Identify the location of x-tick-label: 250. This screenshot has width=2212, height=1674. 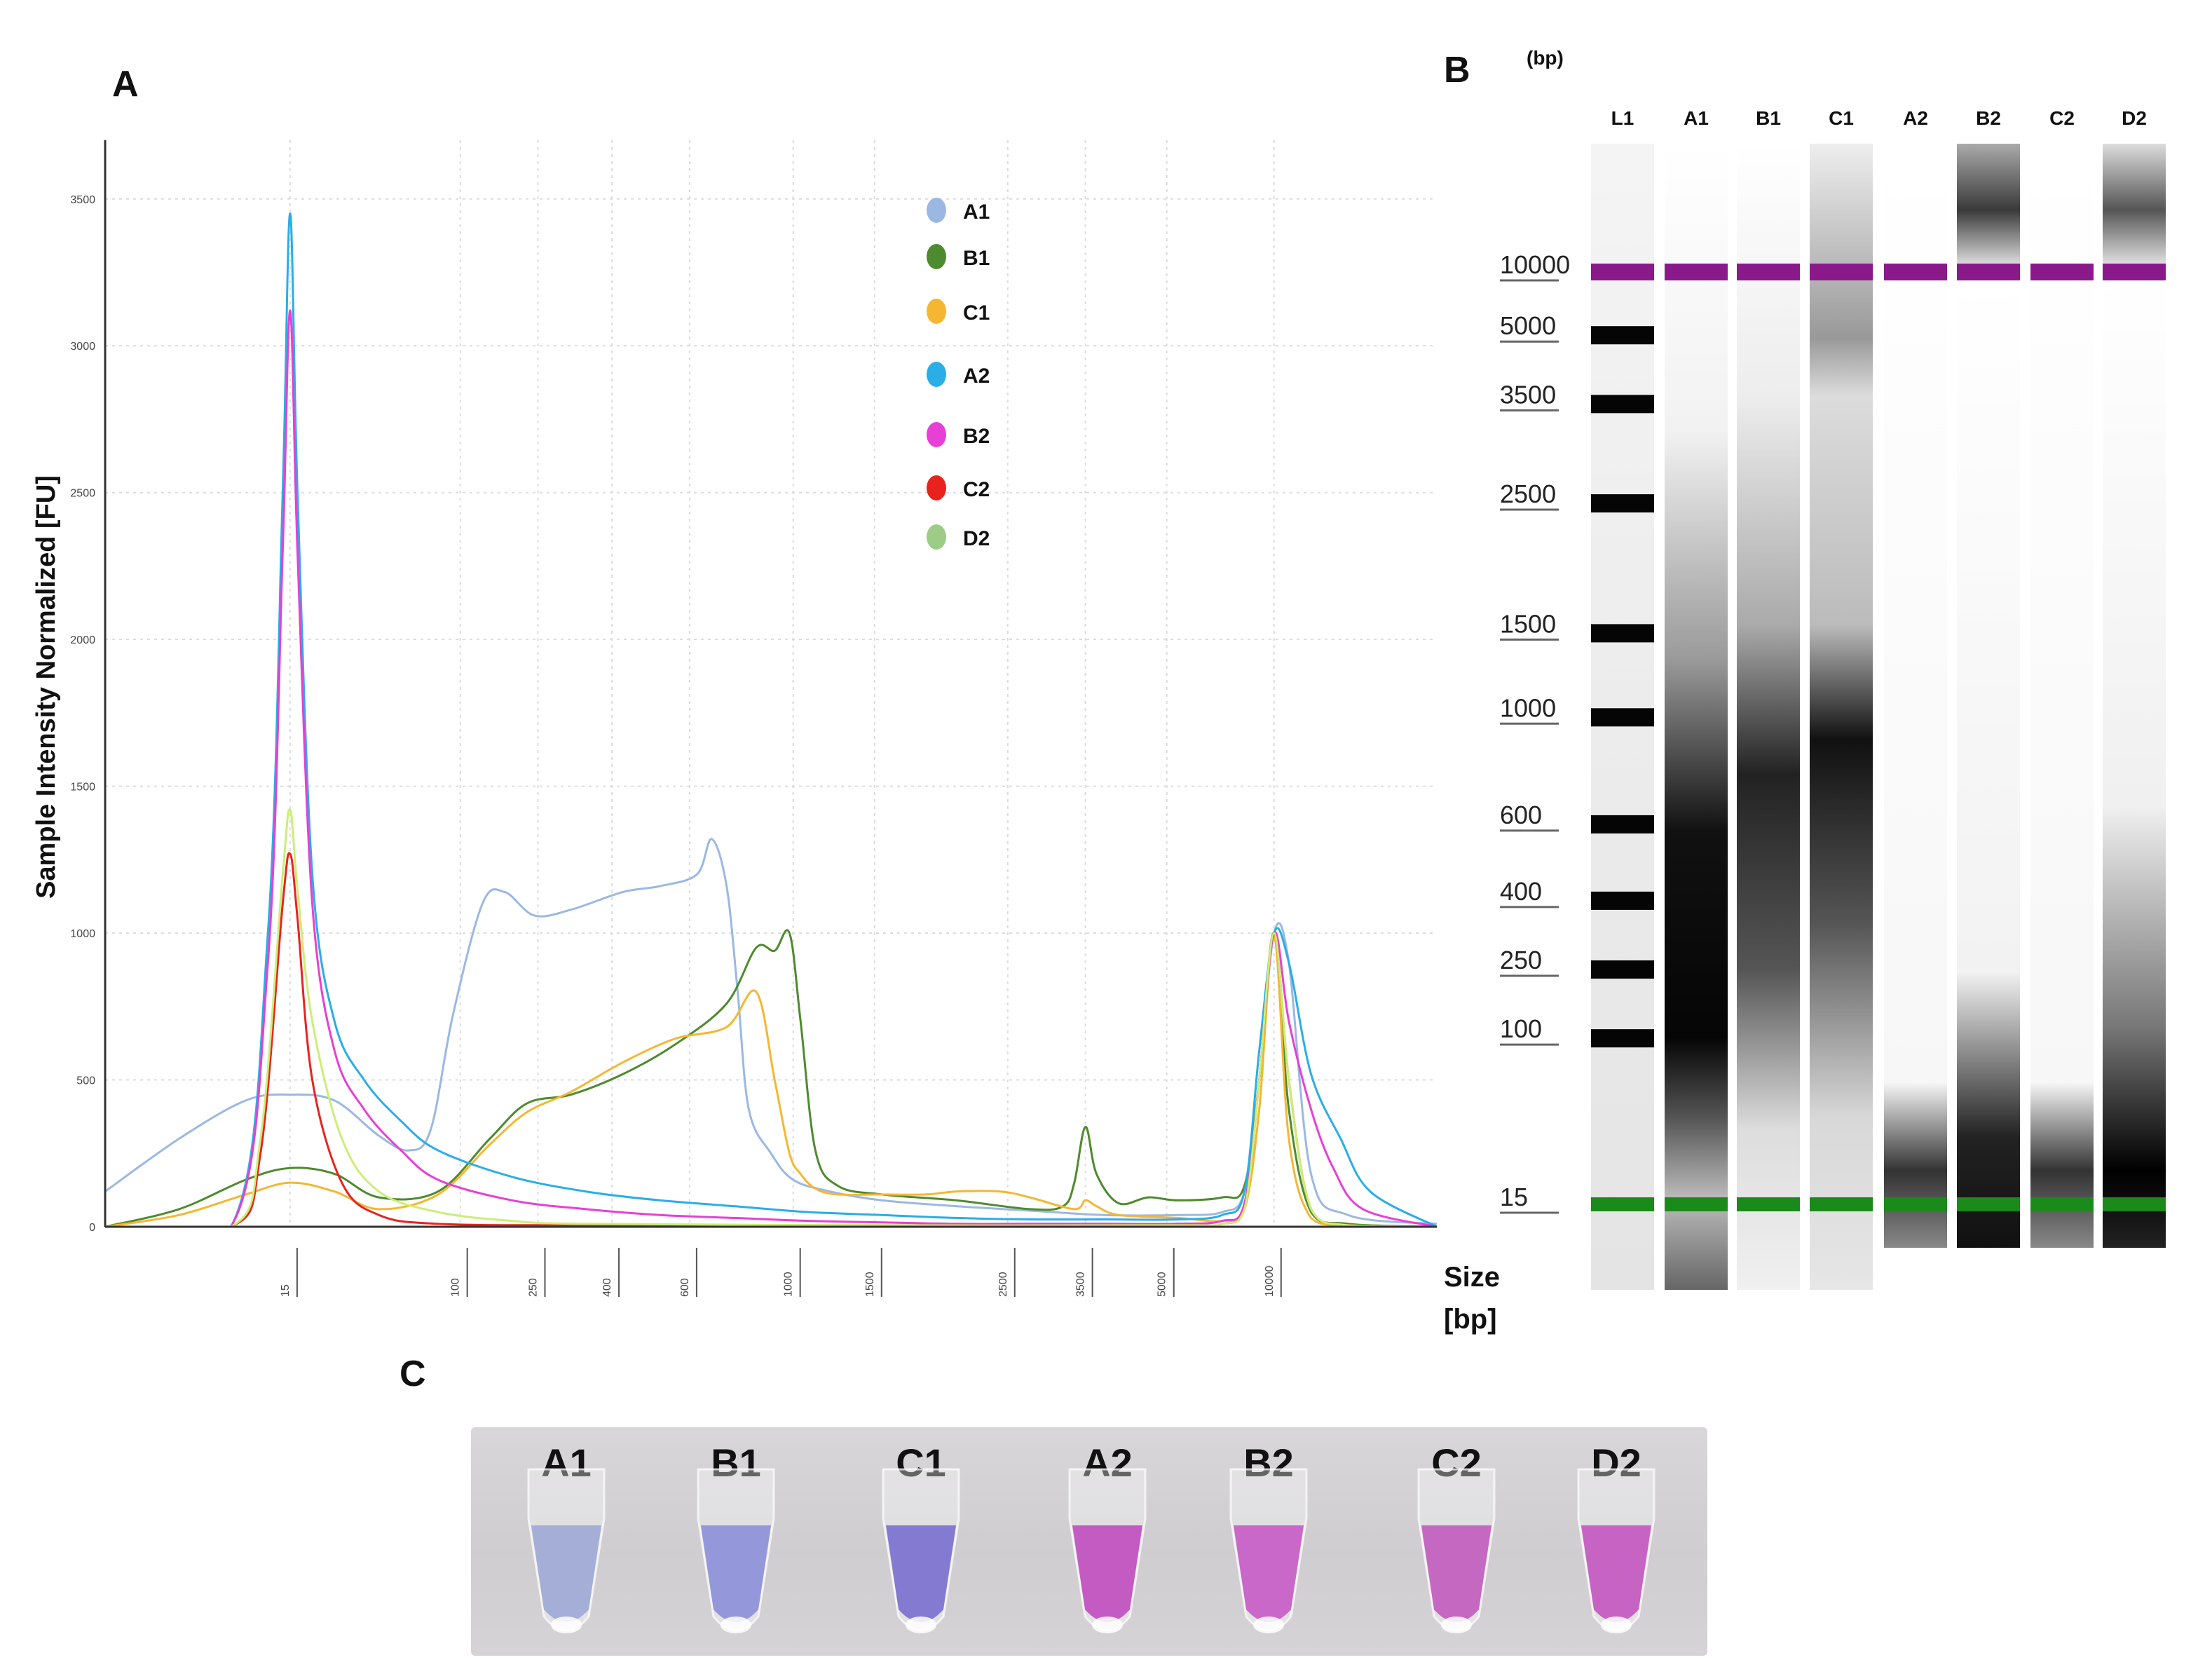
(534, 1287).